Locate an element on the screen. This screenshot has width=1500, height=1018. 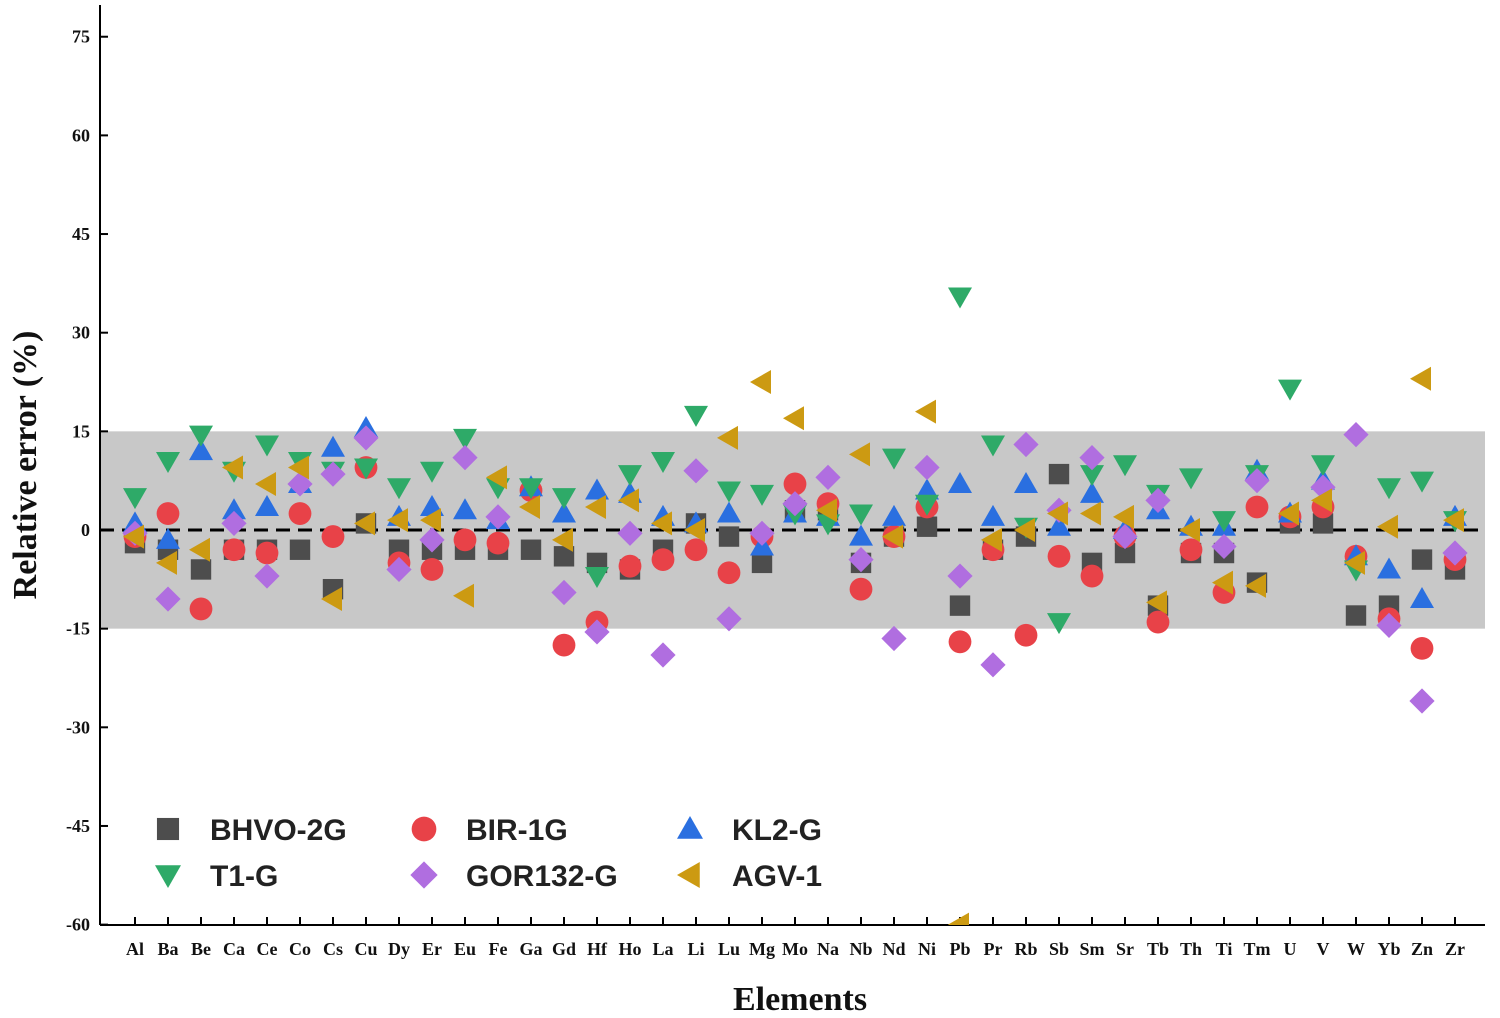
x-tick-label: Tm is located at coordinates (1257, 949).